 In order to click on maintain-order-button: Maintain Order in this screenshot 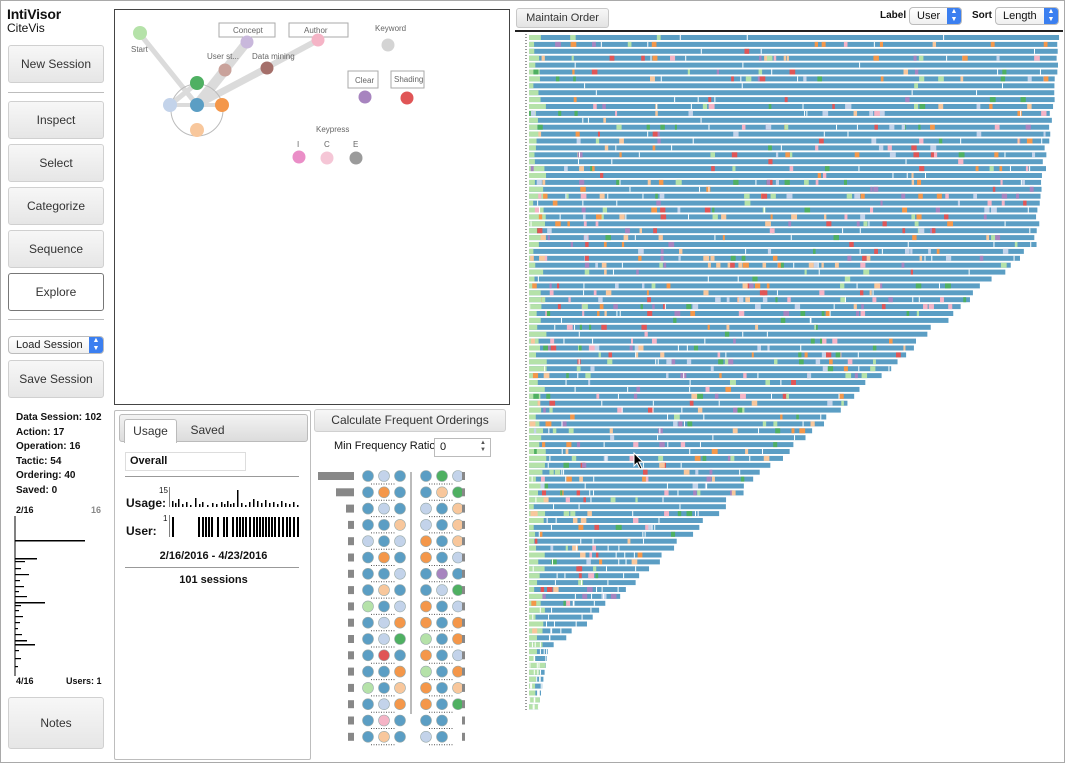, I will do `click(562, 18)`.